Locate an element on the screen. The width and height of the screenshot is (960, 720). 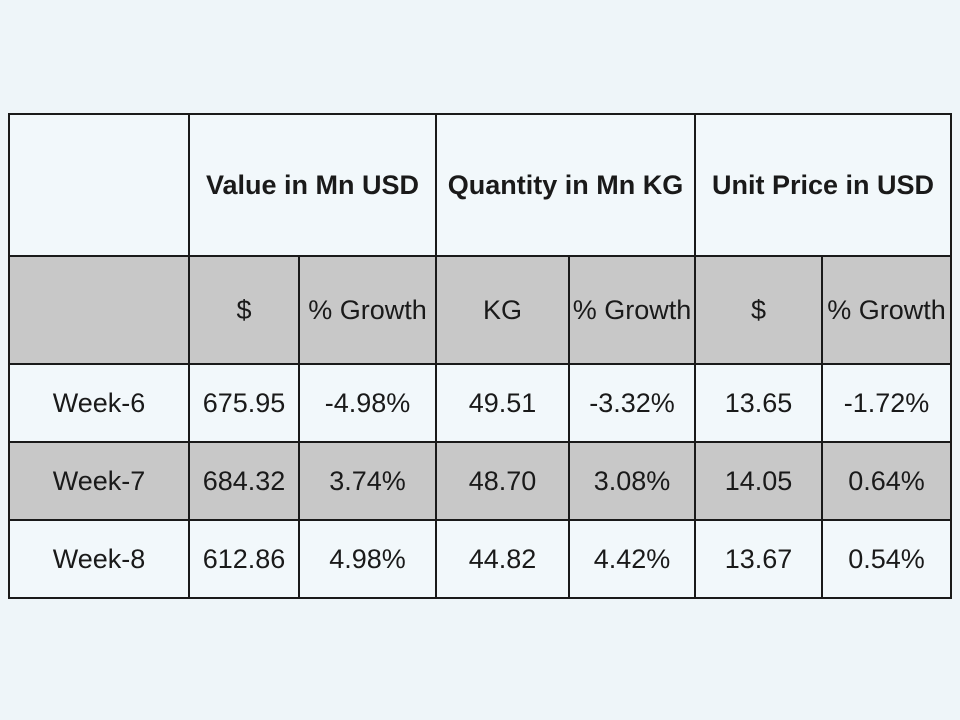
table-cell: 0.54% is located at coordinates (887, 559).